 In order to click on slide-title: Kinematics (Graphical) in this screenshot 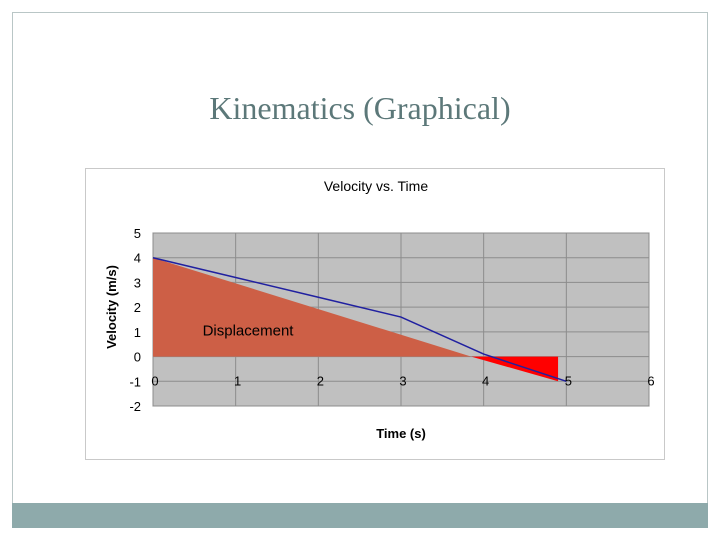, I will do `click(360, 108)`.